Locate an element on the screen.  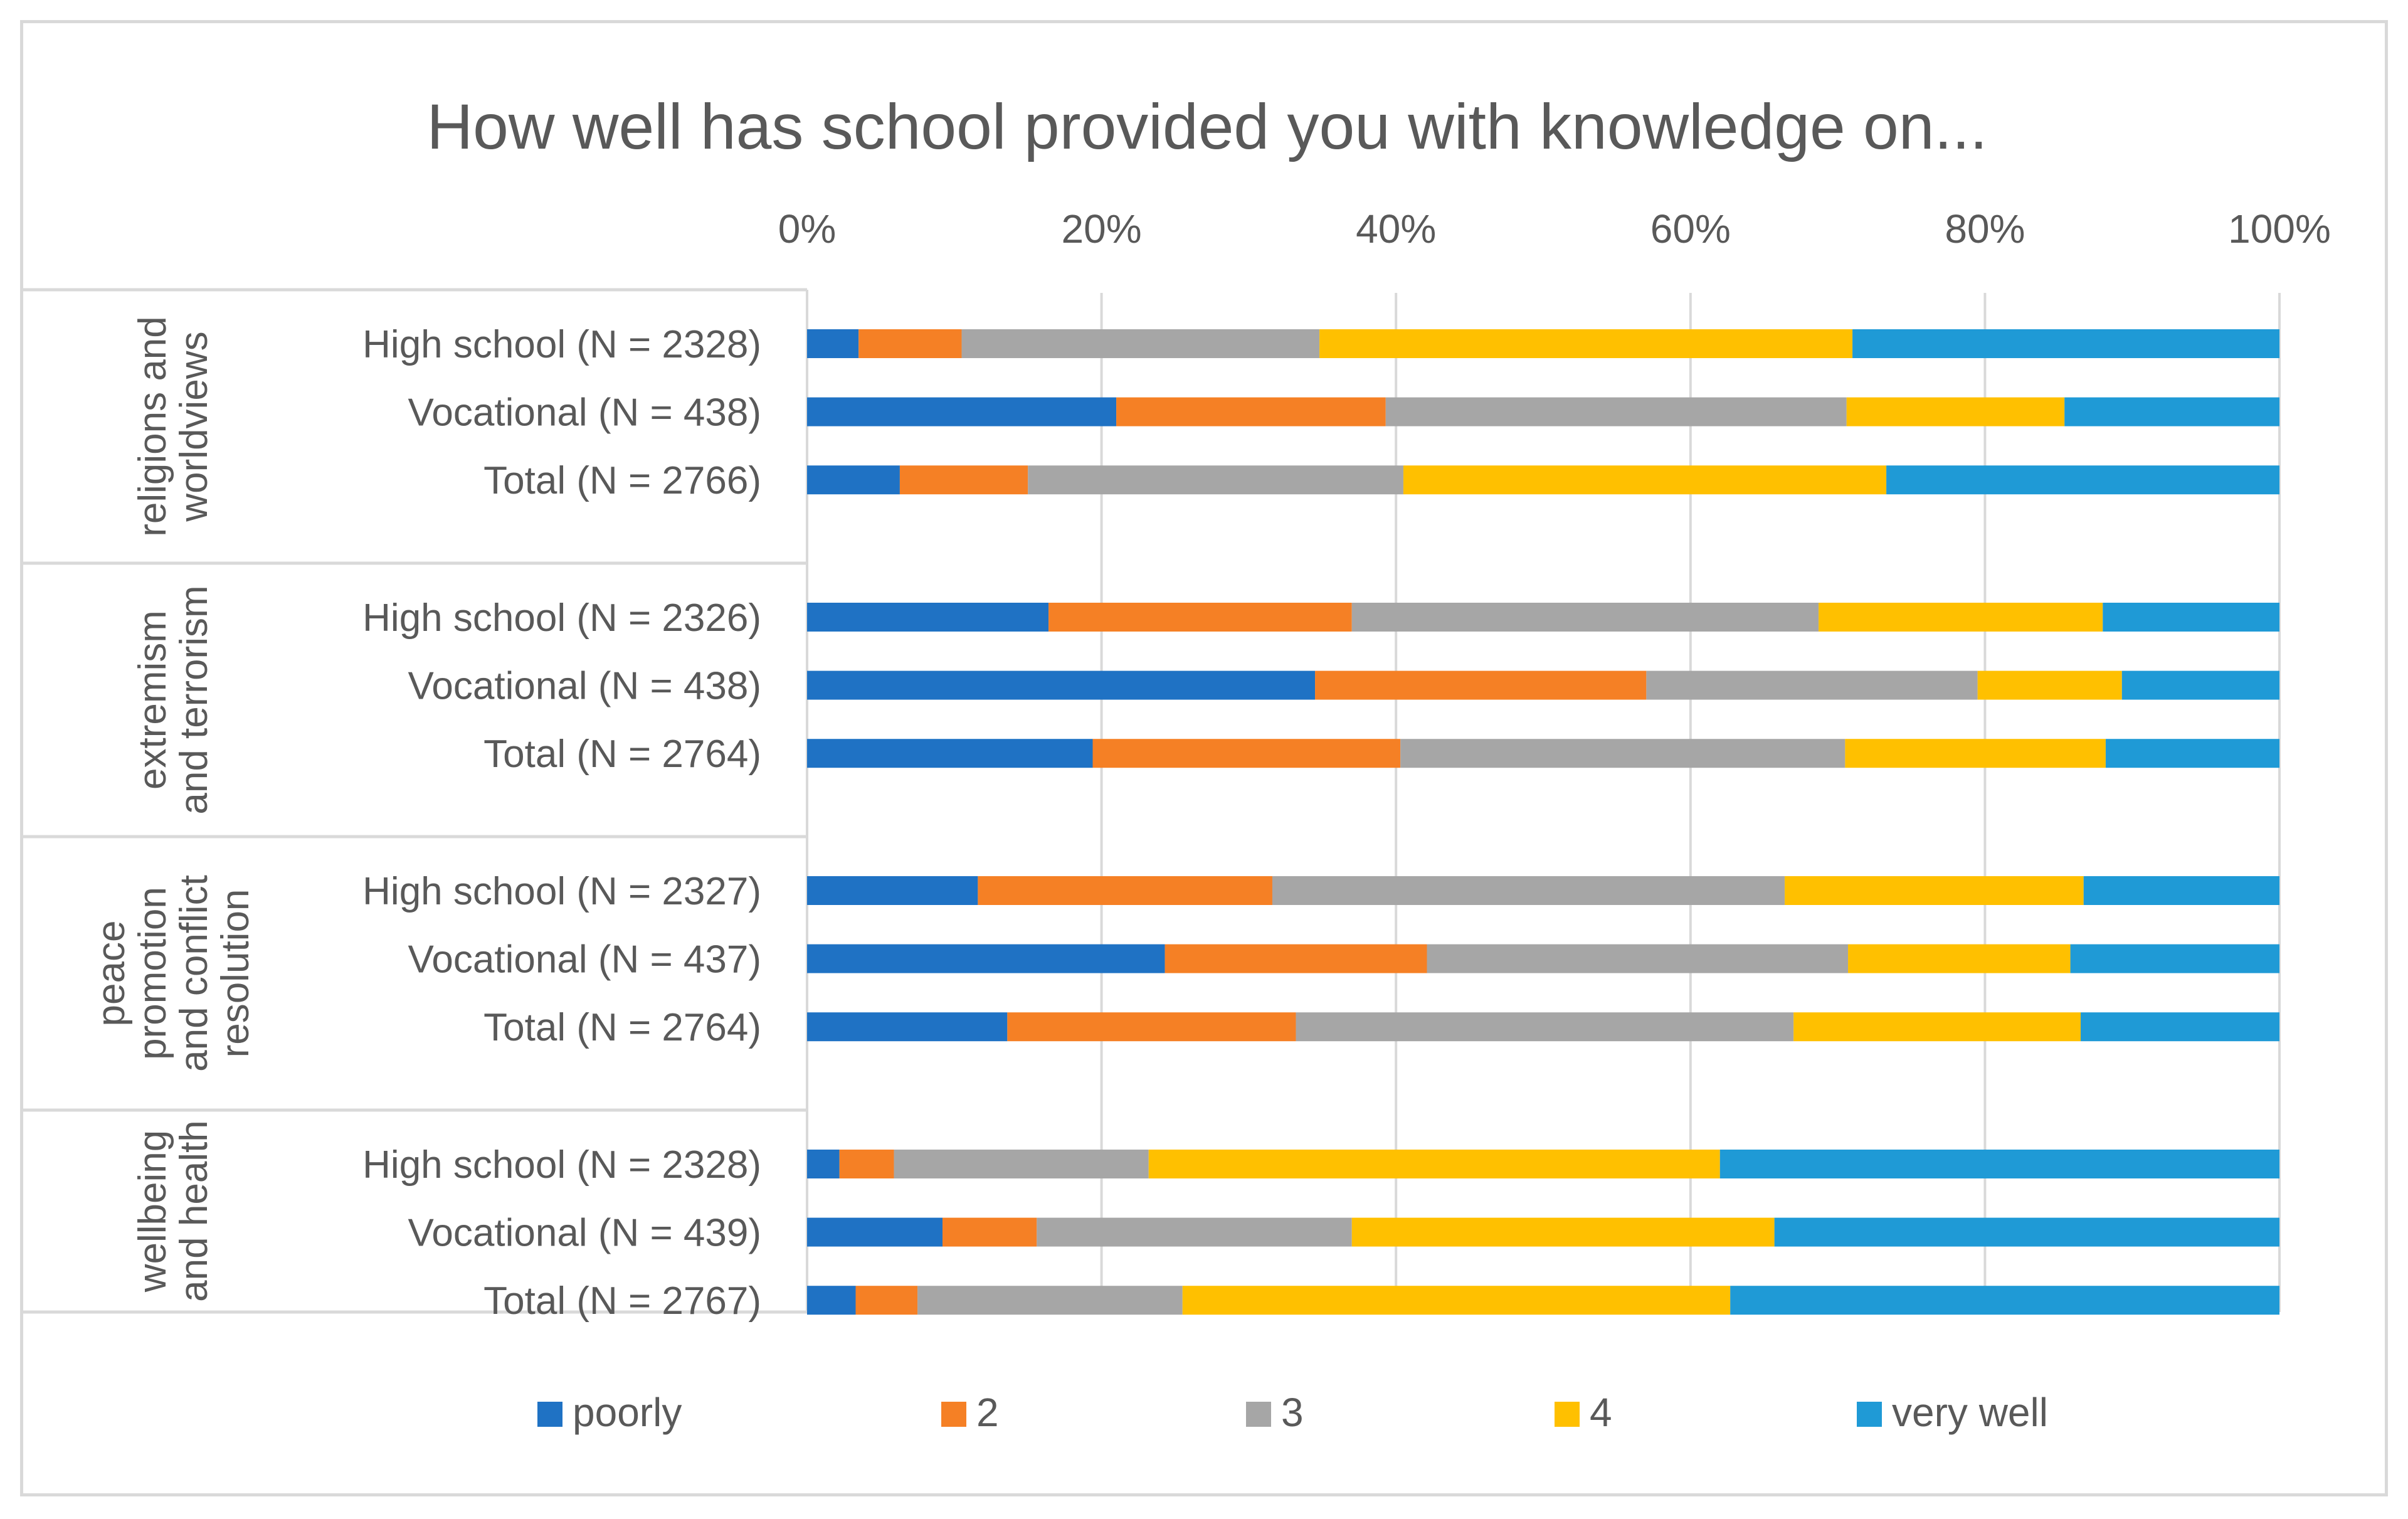
group-label-line: and health is located at coordinates (194, 1211).